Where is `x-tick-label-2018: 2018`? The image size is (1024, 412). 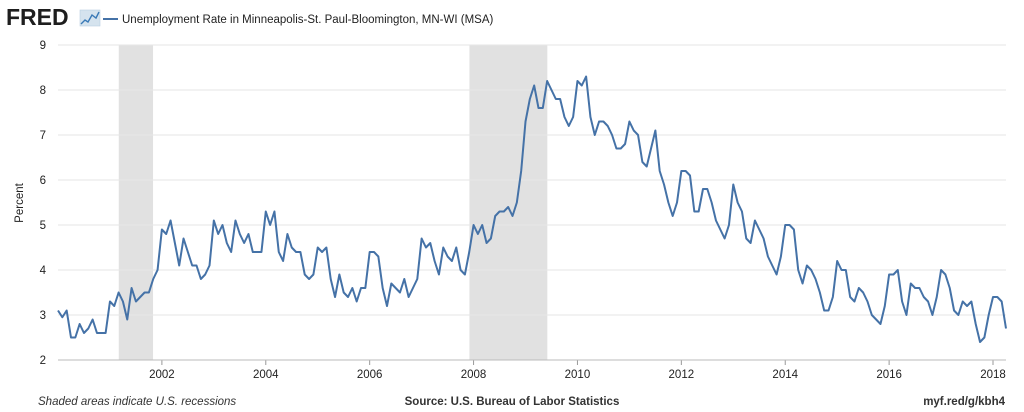
x-tick-label-2018: 2018 is located at coordinates (993, 375).